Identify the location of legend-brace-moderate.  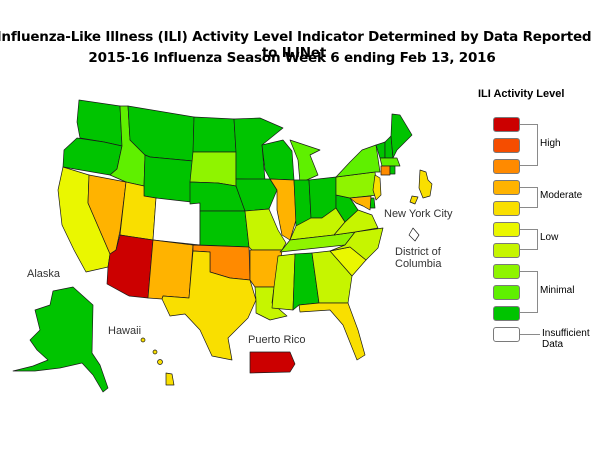
(529, 197).